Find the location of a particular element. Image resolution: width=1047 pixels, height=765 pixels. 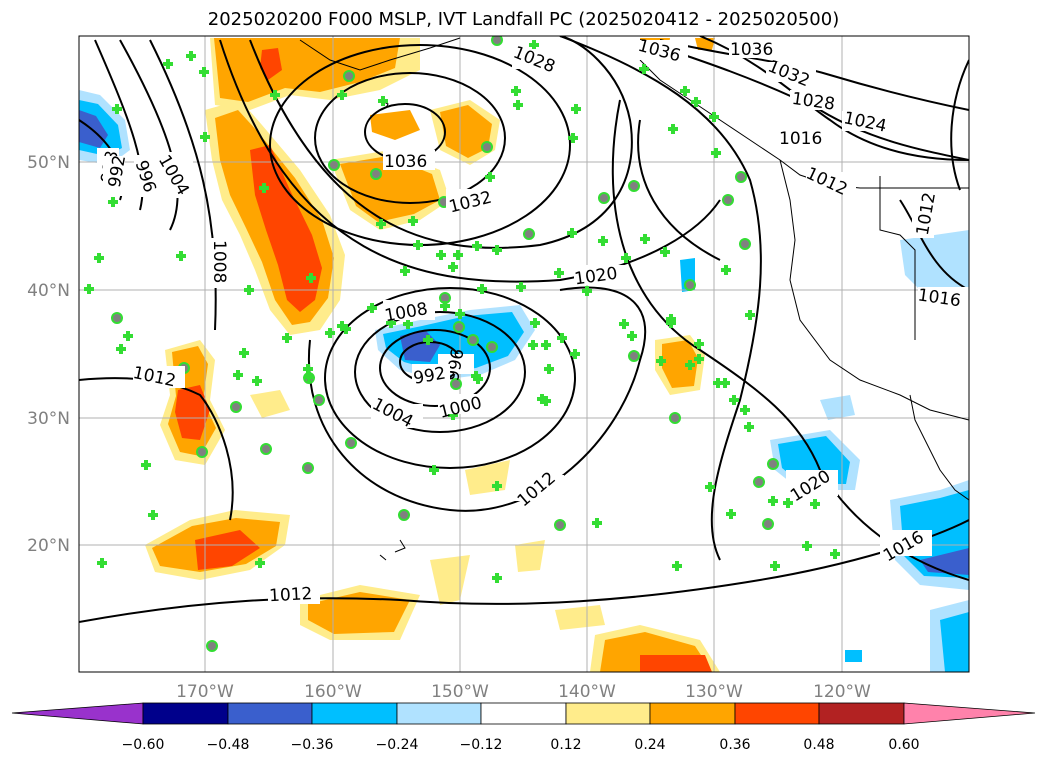

isobar-label: 1012 is located at coordinates (291, 595).